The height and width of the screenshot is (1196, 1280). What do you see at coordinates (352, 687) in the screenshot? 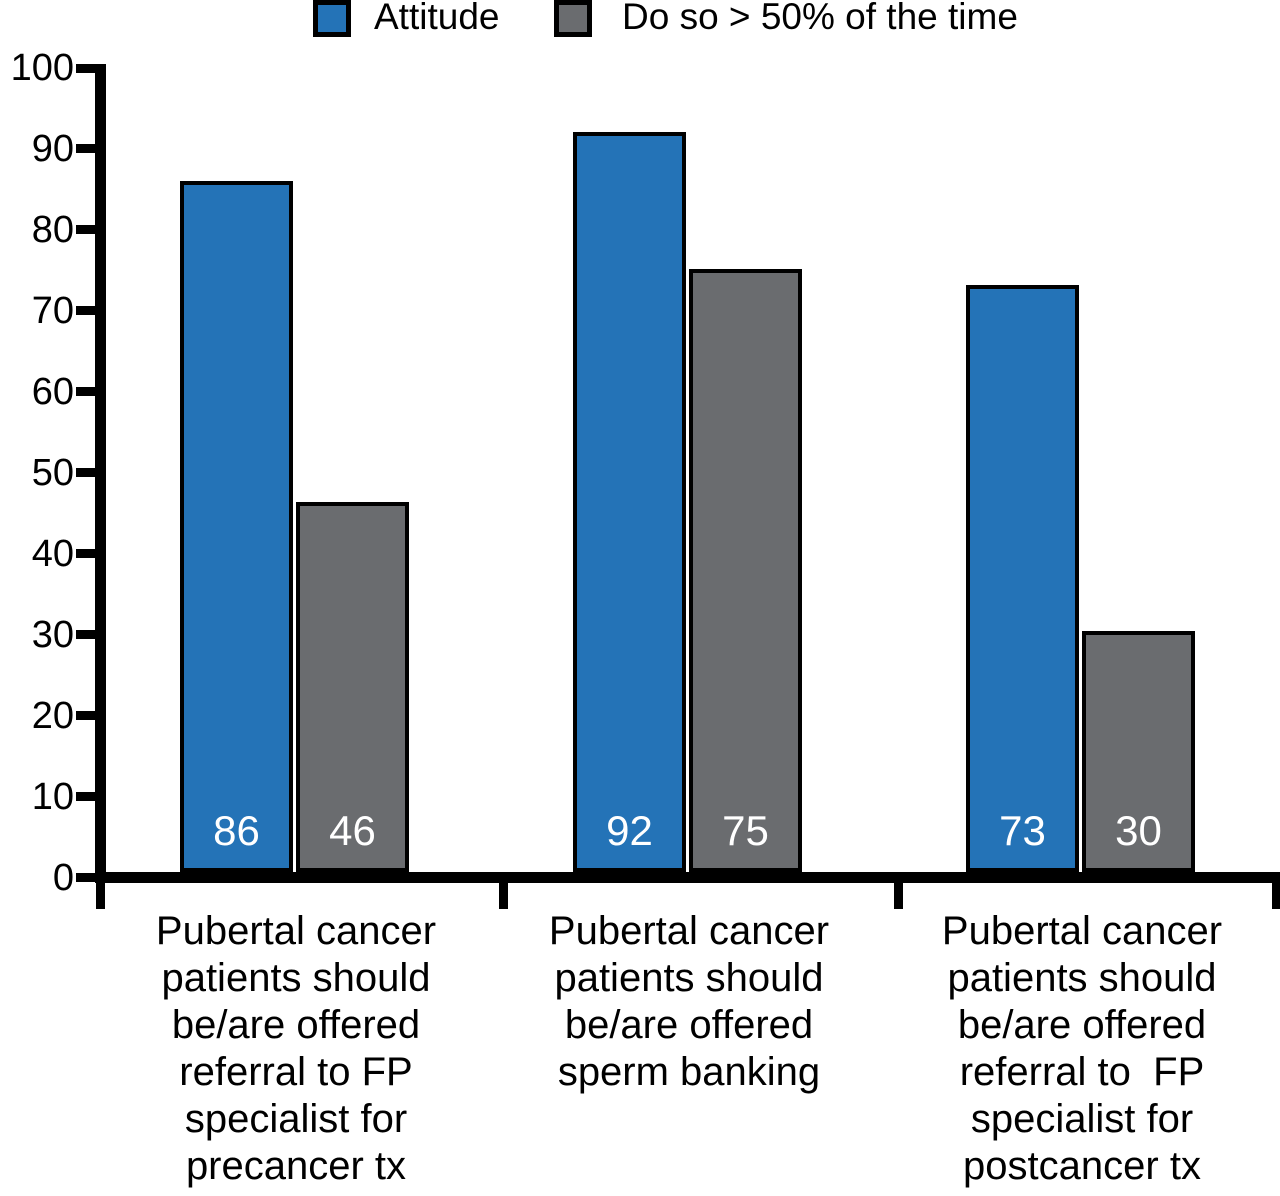
I see `bar-do-so-group1: 46` at bounding box center [352, 687].